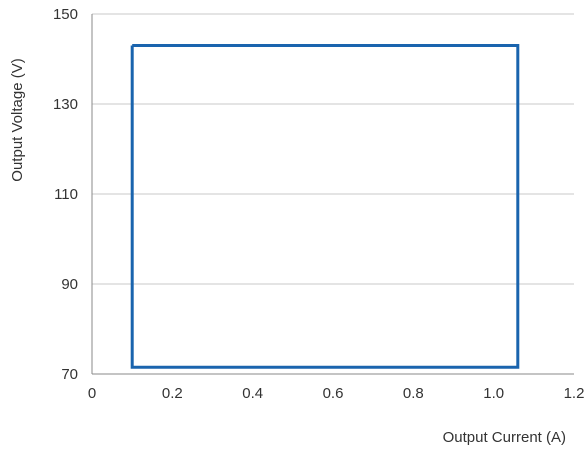  I want to click on y-tick-label: 110, so click(66, 194).